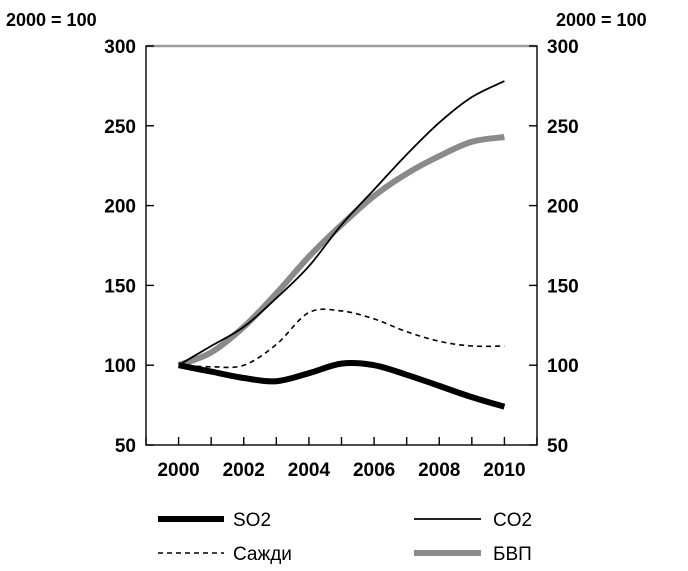 This screenshot has width=688, height=571. I want to click on x-tick-label: 2004, so click(309, 470).